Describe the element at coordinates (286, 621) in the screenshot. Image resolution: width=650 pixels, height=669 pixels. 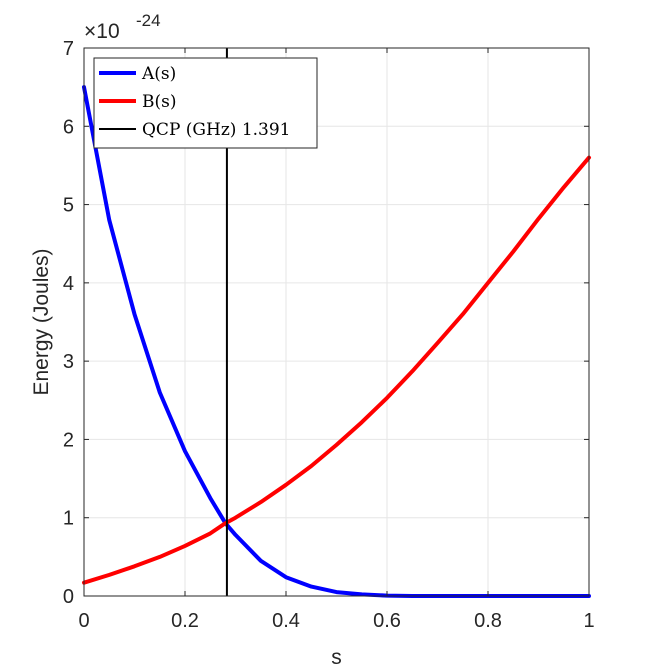
I see `x-tick-label: 0.4` at that location.